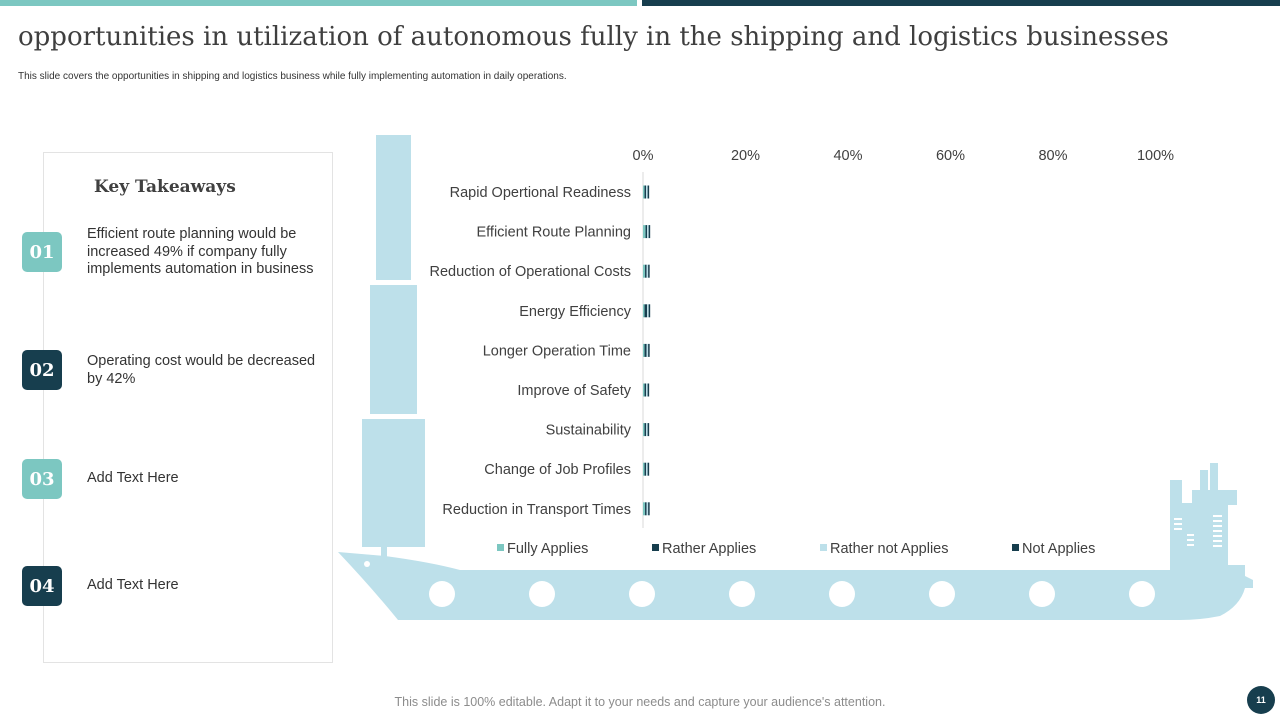 The width and height of the screenshot is (1280, 720). Describe the element at coordinates (589, 431) in the screenshot. I see `category-label: Sustainability` at that location.